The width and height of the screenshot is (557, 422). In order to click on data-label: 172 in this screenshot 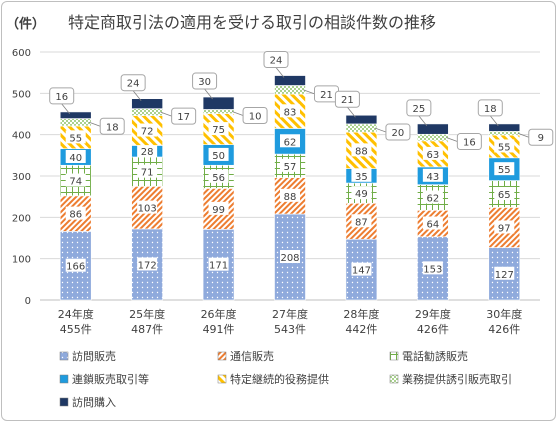, I will do `click(147, 265)`.